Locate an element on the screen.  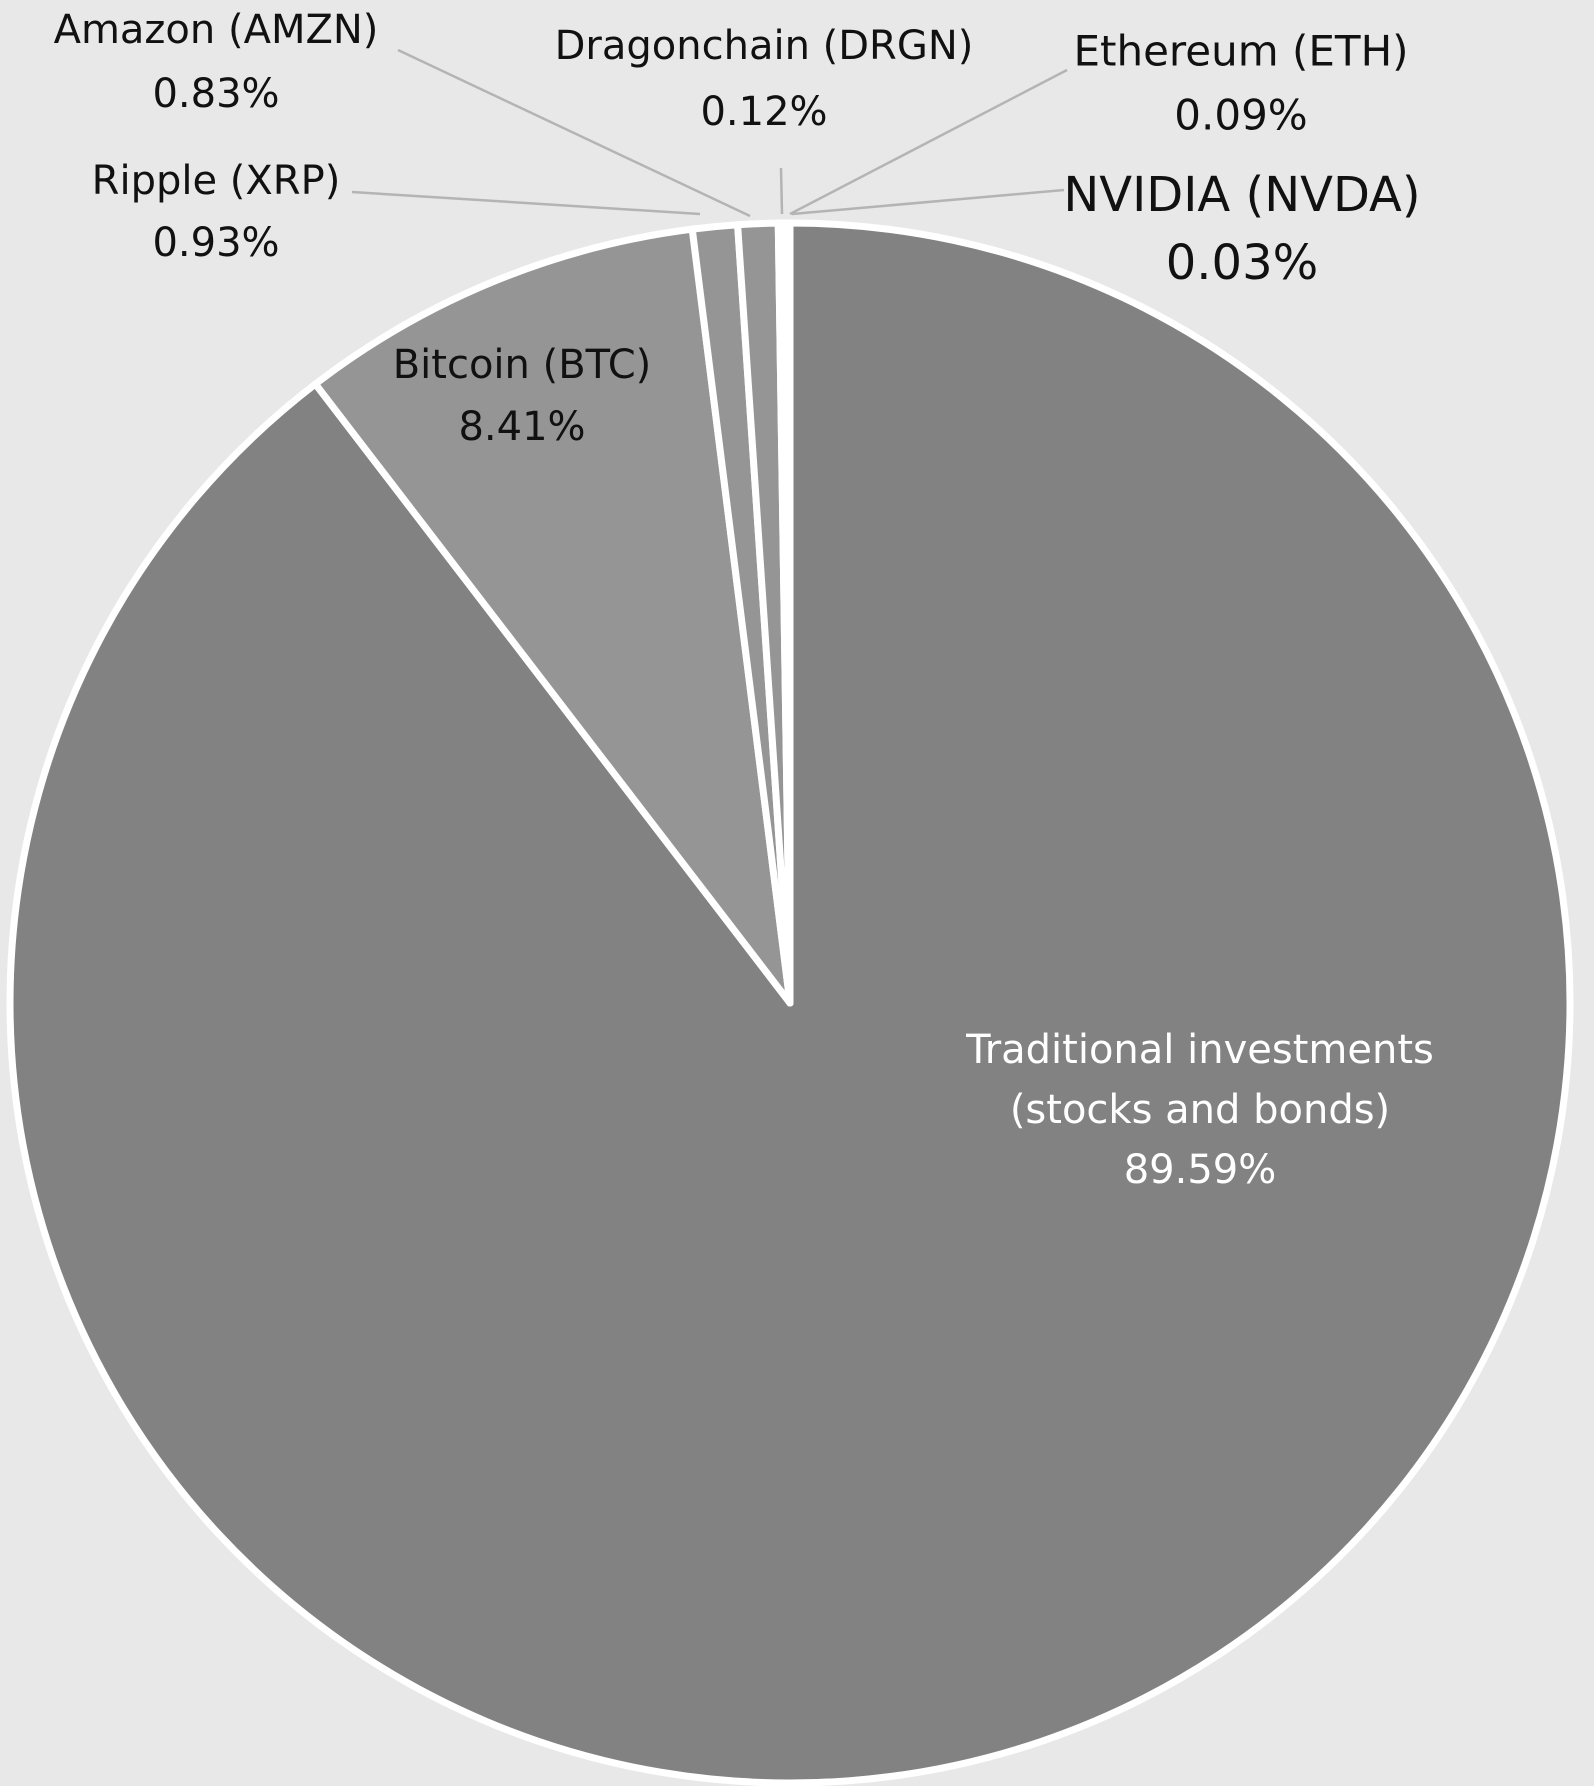
data-label-ripple-xrp: Ripple (XRP) 0.93% is located at coordinates (216, 212).